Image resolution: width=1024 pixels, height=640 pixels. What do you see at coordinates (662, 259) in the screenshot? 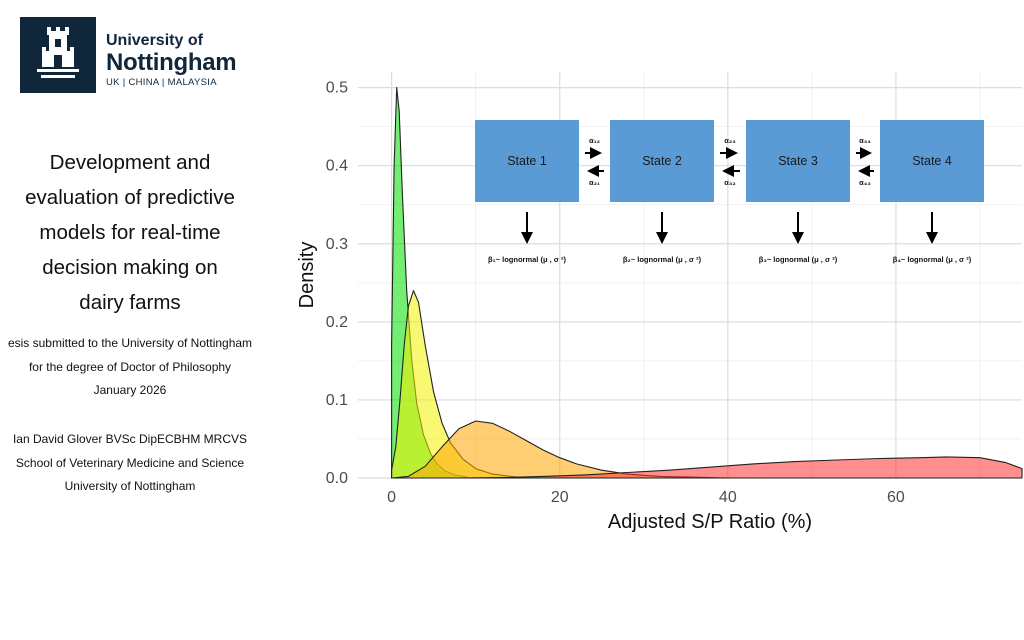
I see `emission-dist-2: β₂~ lognormal (μ , σ ²)` at bounding box center [662, 259].